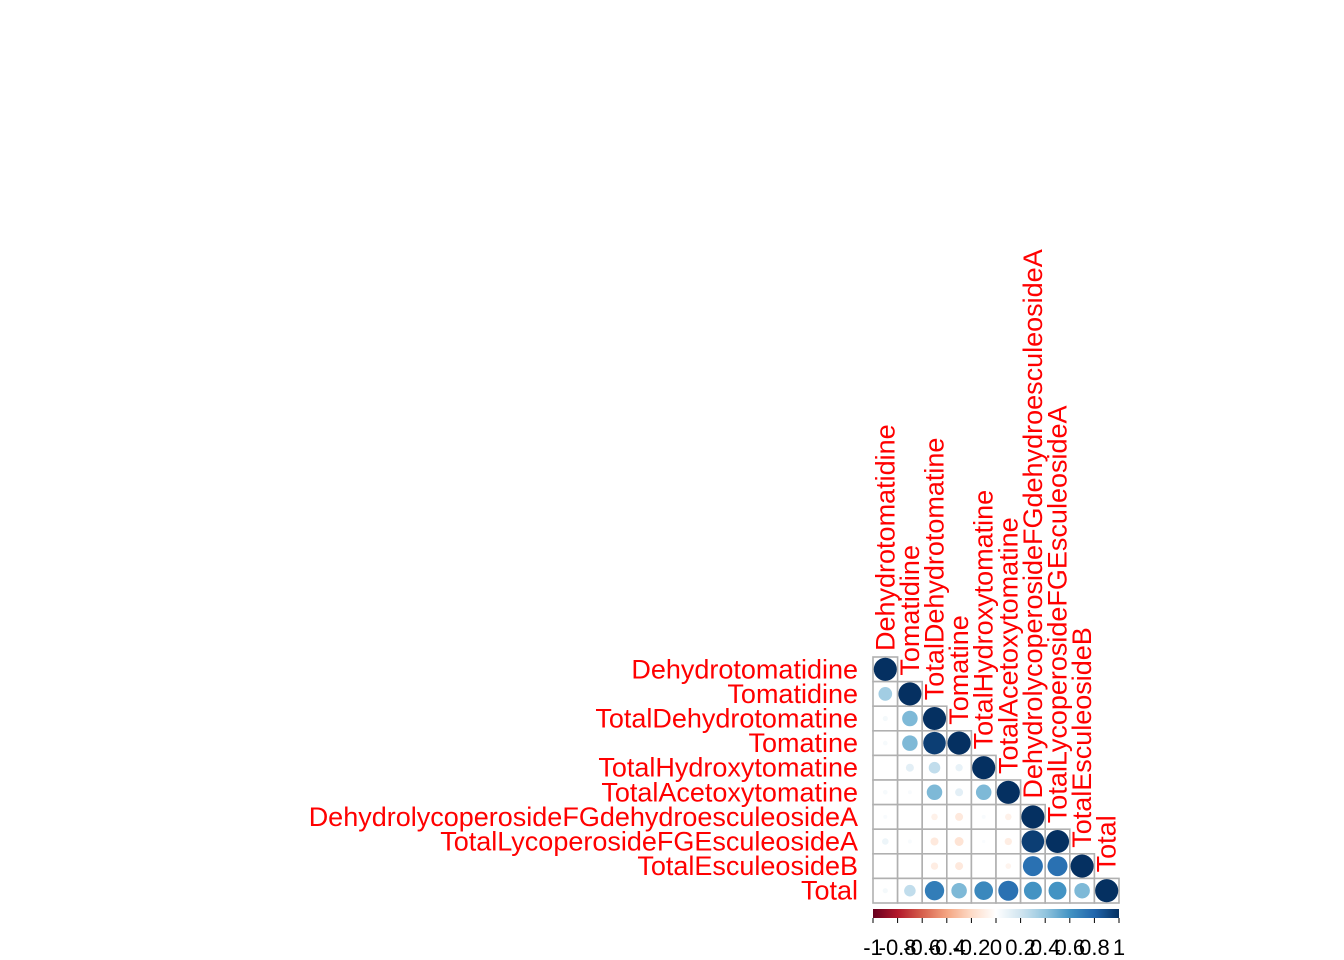 This screenshot has height=960, width=1344. Describe the element at coordinates (1020, 947) in the screenshot. I see `colorbar-tick-label: 0.2` at that location.